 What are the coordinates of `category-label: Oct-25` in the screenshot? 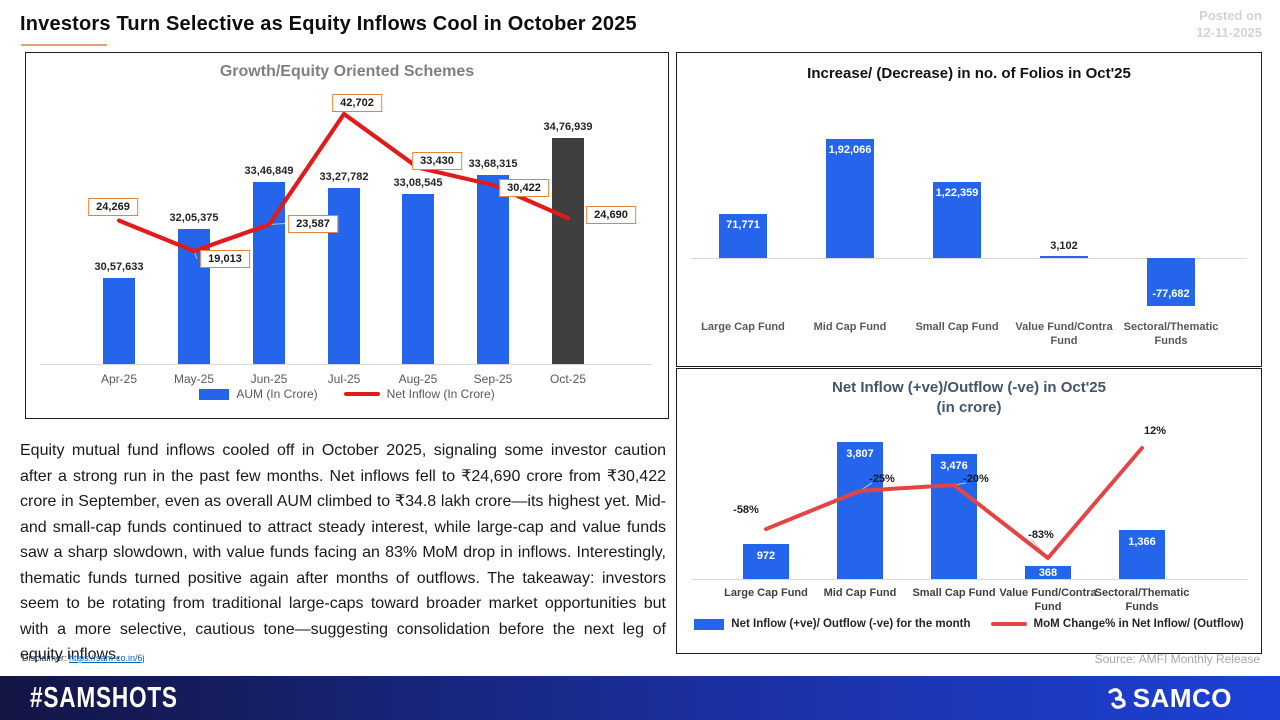 It's located at (567, 379).